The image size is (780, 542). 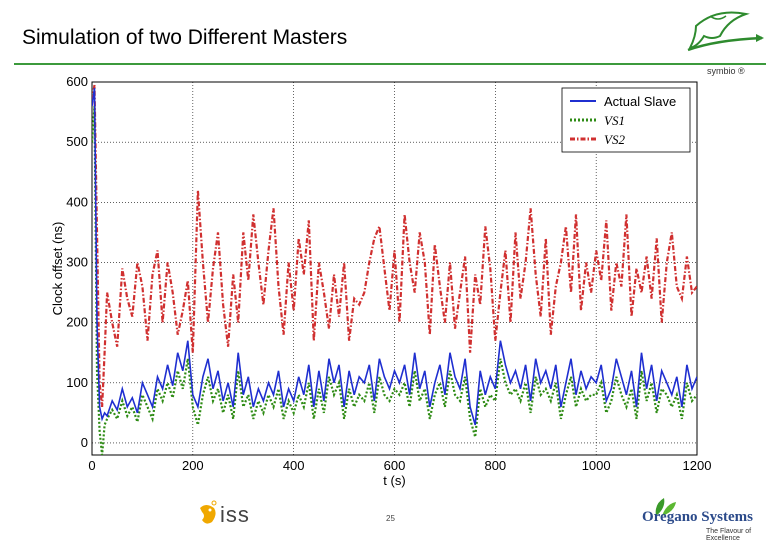 I want to click on x-tick-label: 0, so click(x=91, y=465).